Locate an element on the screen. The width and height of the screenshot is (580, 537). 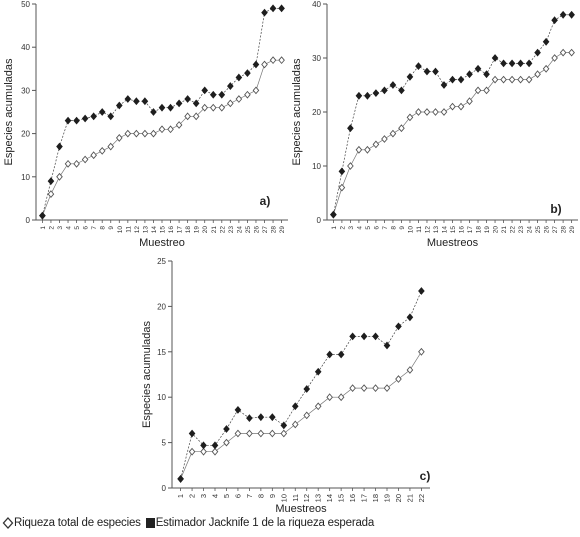
x-tick-label: 10 is located at coordinates (120, 230).